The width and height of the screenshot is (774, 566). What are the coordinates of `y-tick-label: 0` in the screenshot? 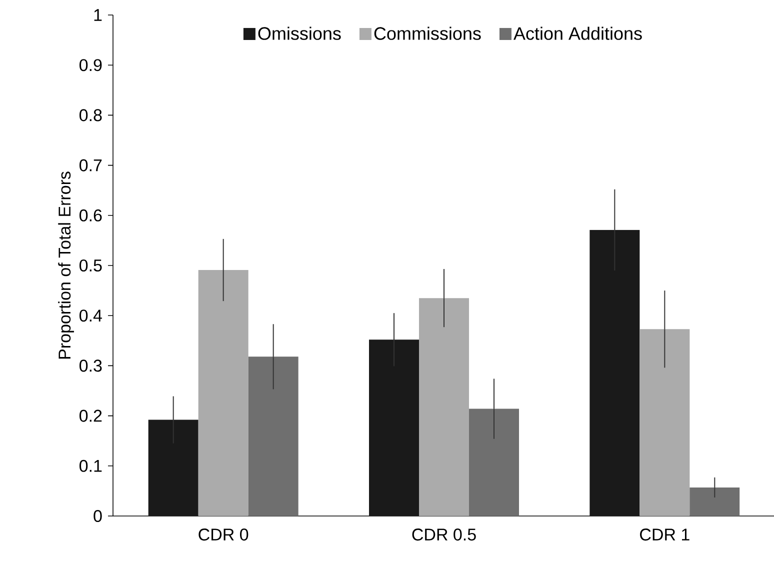 It's located at (98, 516).